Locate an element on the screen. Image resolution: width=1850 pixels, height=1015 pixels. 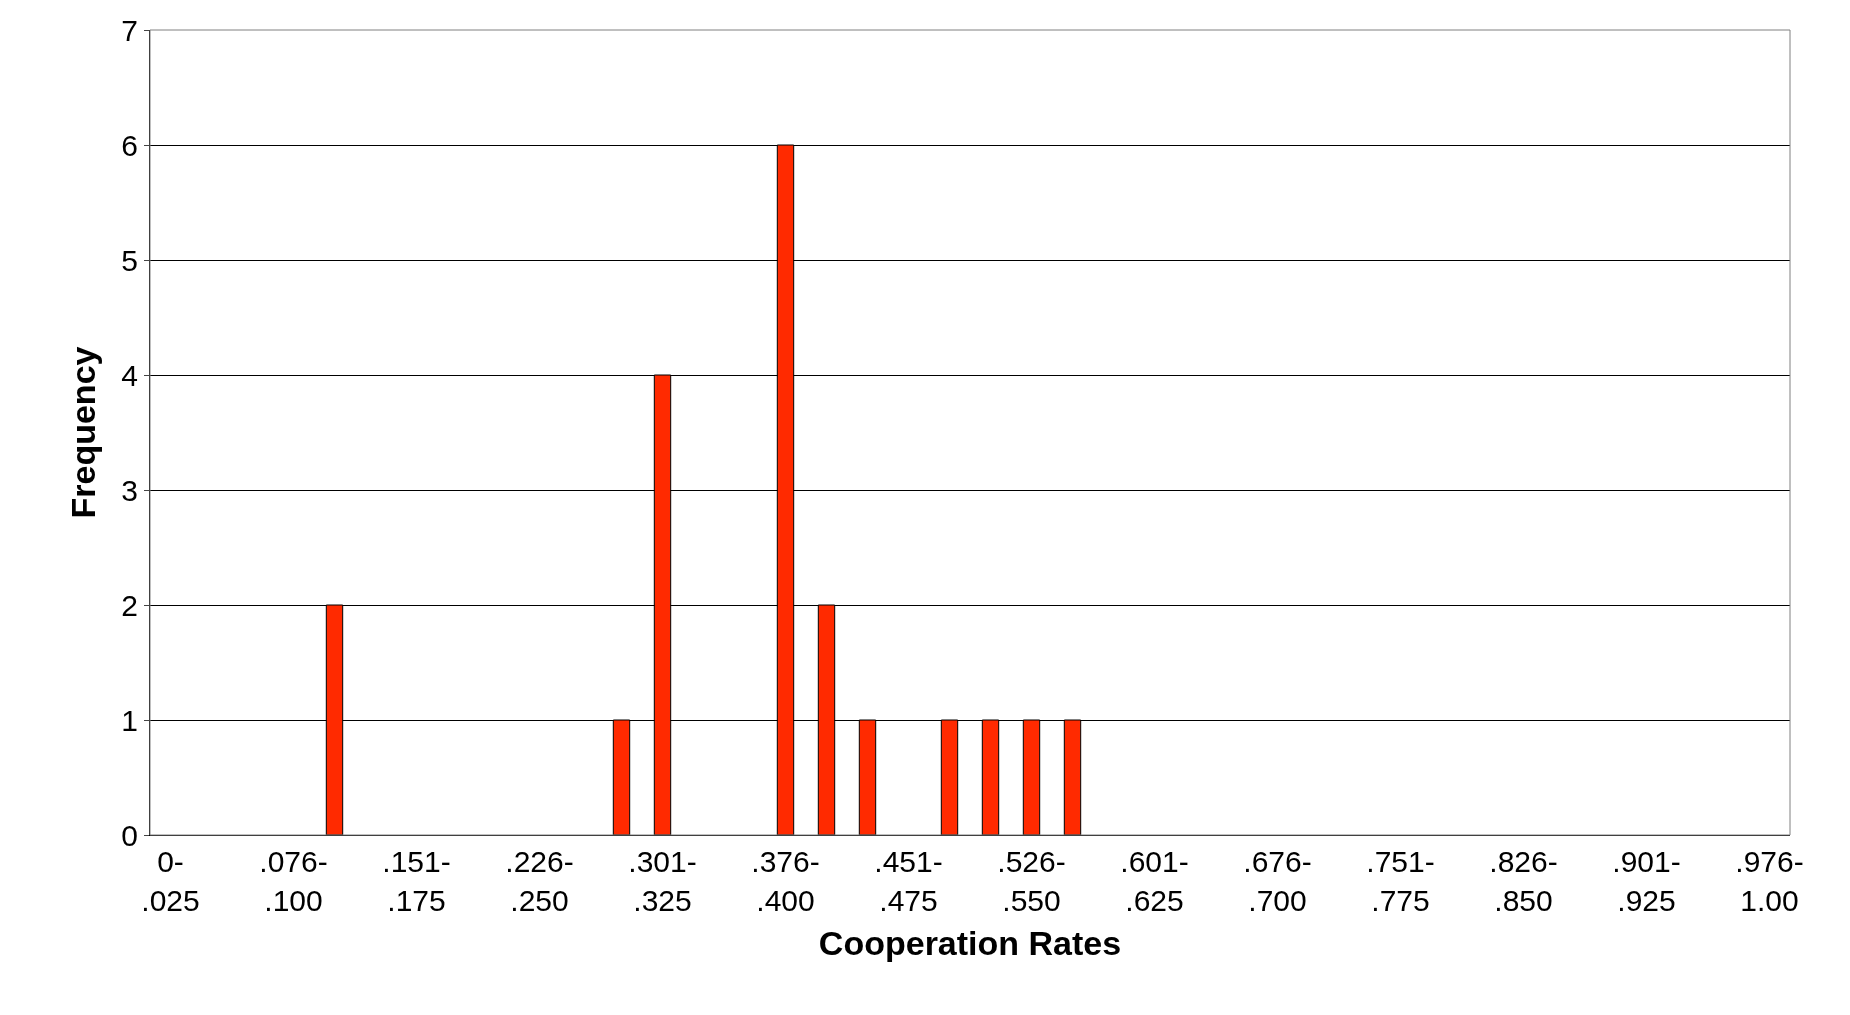
y-tick-label: 4 is located at coordinates (129, 375).